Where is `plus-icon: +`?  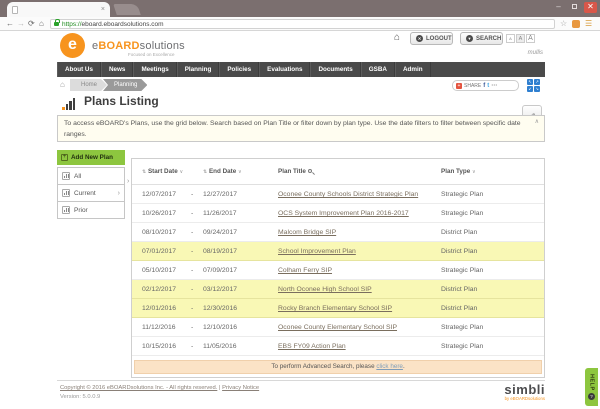
plus-icon: + is located at coordinates (64, 157).